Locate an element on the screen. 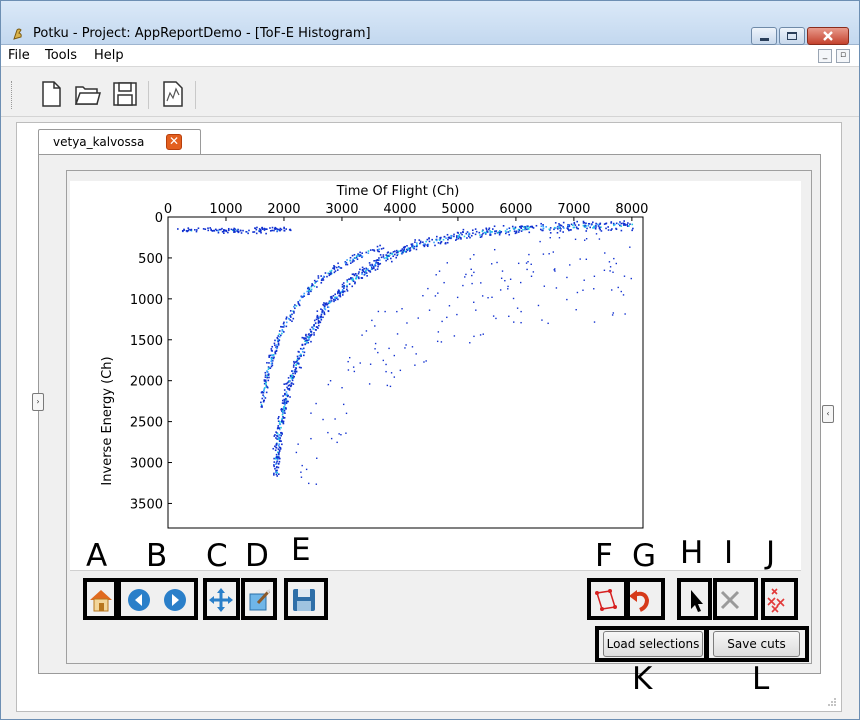 This screenshot has width=862, height=722. load-selections-button: Load selections is located at coordinates (653, 644).